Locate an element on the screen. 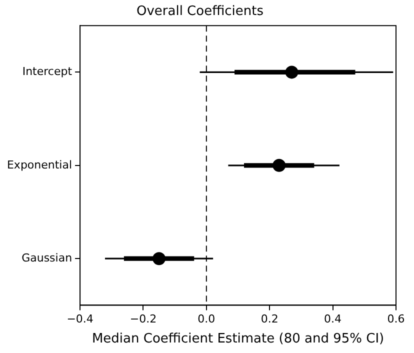  y-tick-label: Gaussian is located at coordinates (47, 257).